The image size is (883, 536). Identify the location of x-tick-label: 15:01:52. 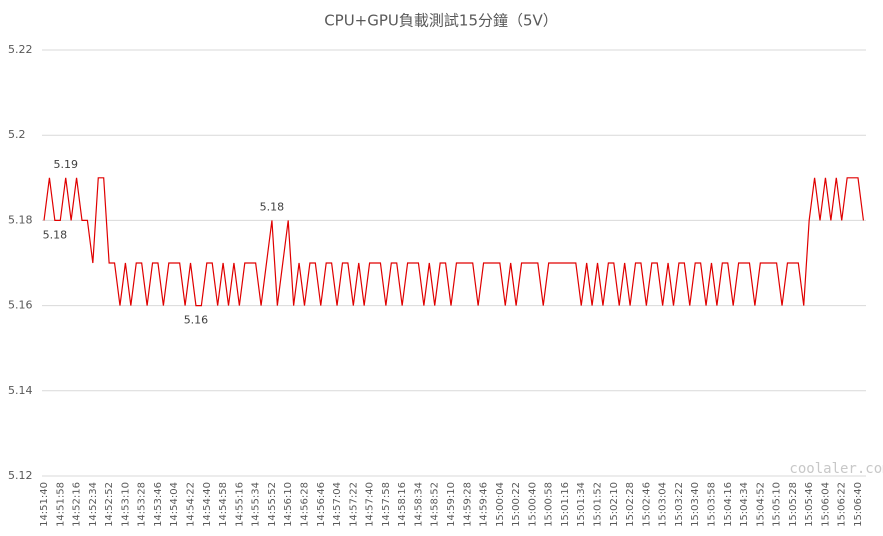
(598, 504).